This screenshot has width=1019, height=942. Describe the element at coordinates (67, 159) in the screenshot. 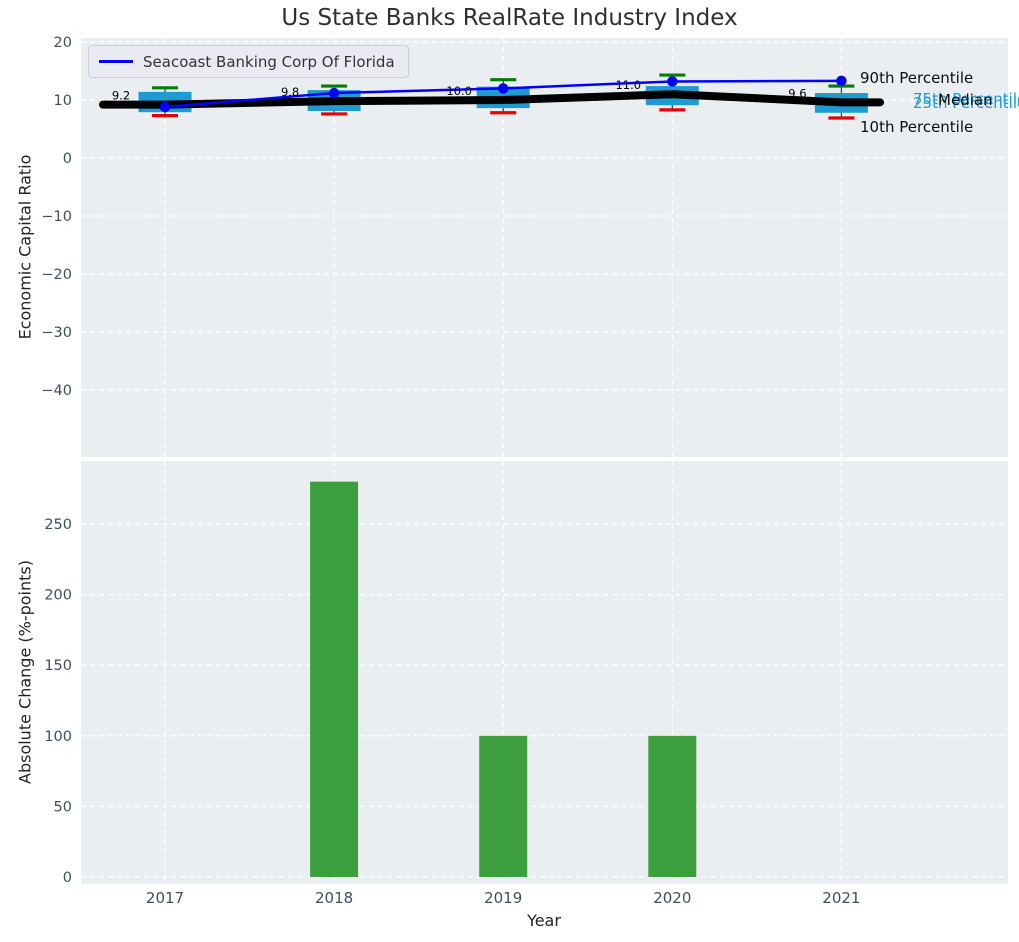

I see `top-y-tick-label: 0` at that location.